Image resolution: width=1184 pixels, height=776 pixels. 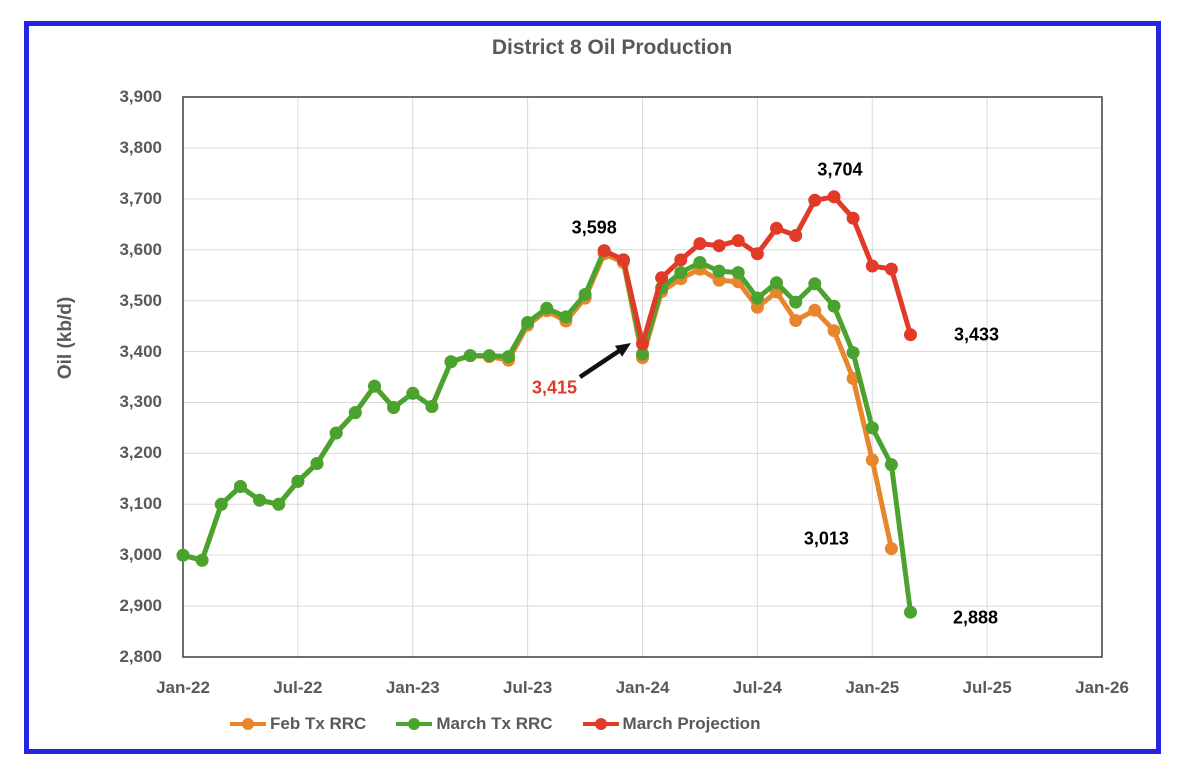 I want to click on annotation-dip-projection: 3,415, so click(x=554, y=387).